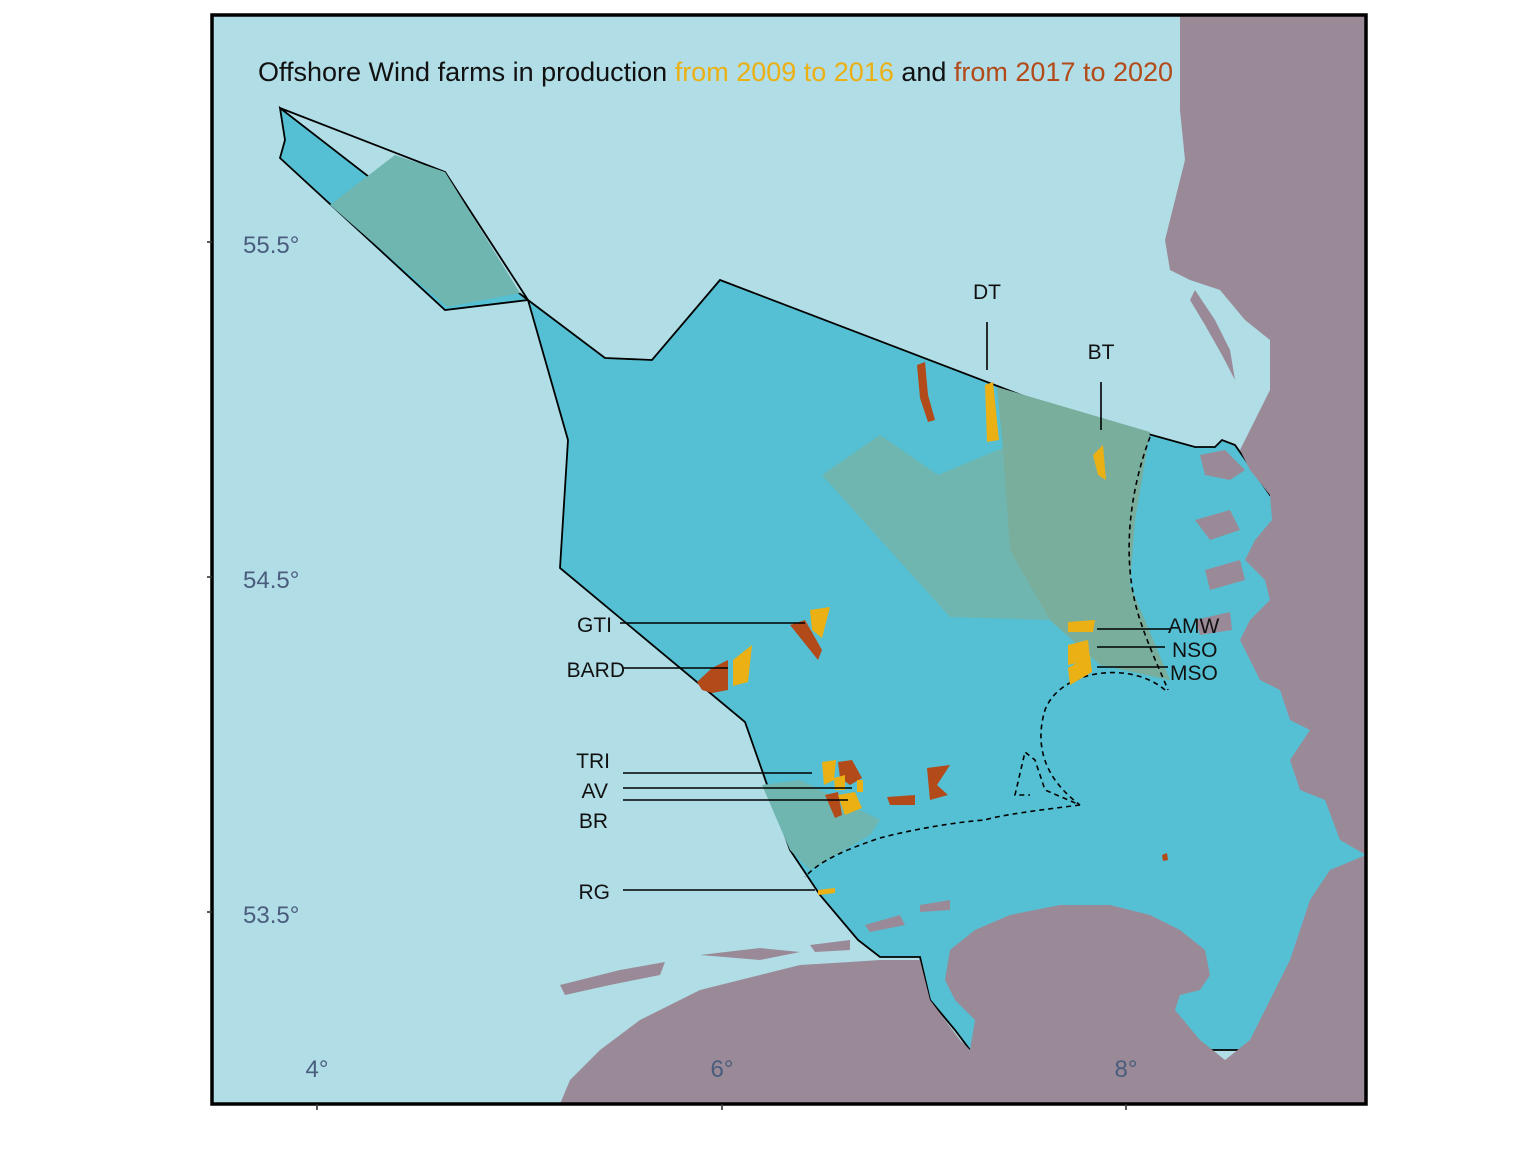 The width and height of the screenshot is (1536, 1152). What do you see at coordinates (1080, 670) in the screenshot?
I see `farm-mso` at bounding box center [1080, 670].